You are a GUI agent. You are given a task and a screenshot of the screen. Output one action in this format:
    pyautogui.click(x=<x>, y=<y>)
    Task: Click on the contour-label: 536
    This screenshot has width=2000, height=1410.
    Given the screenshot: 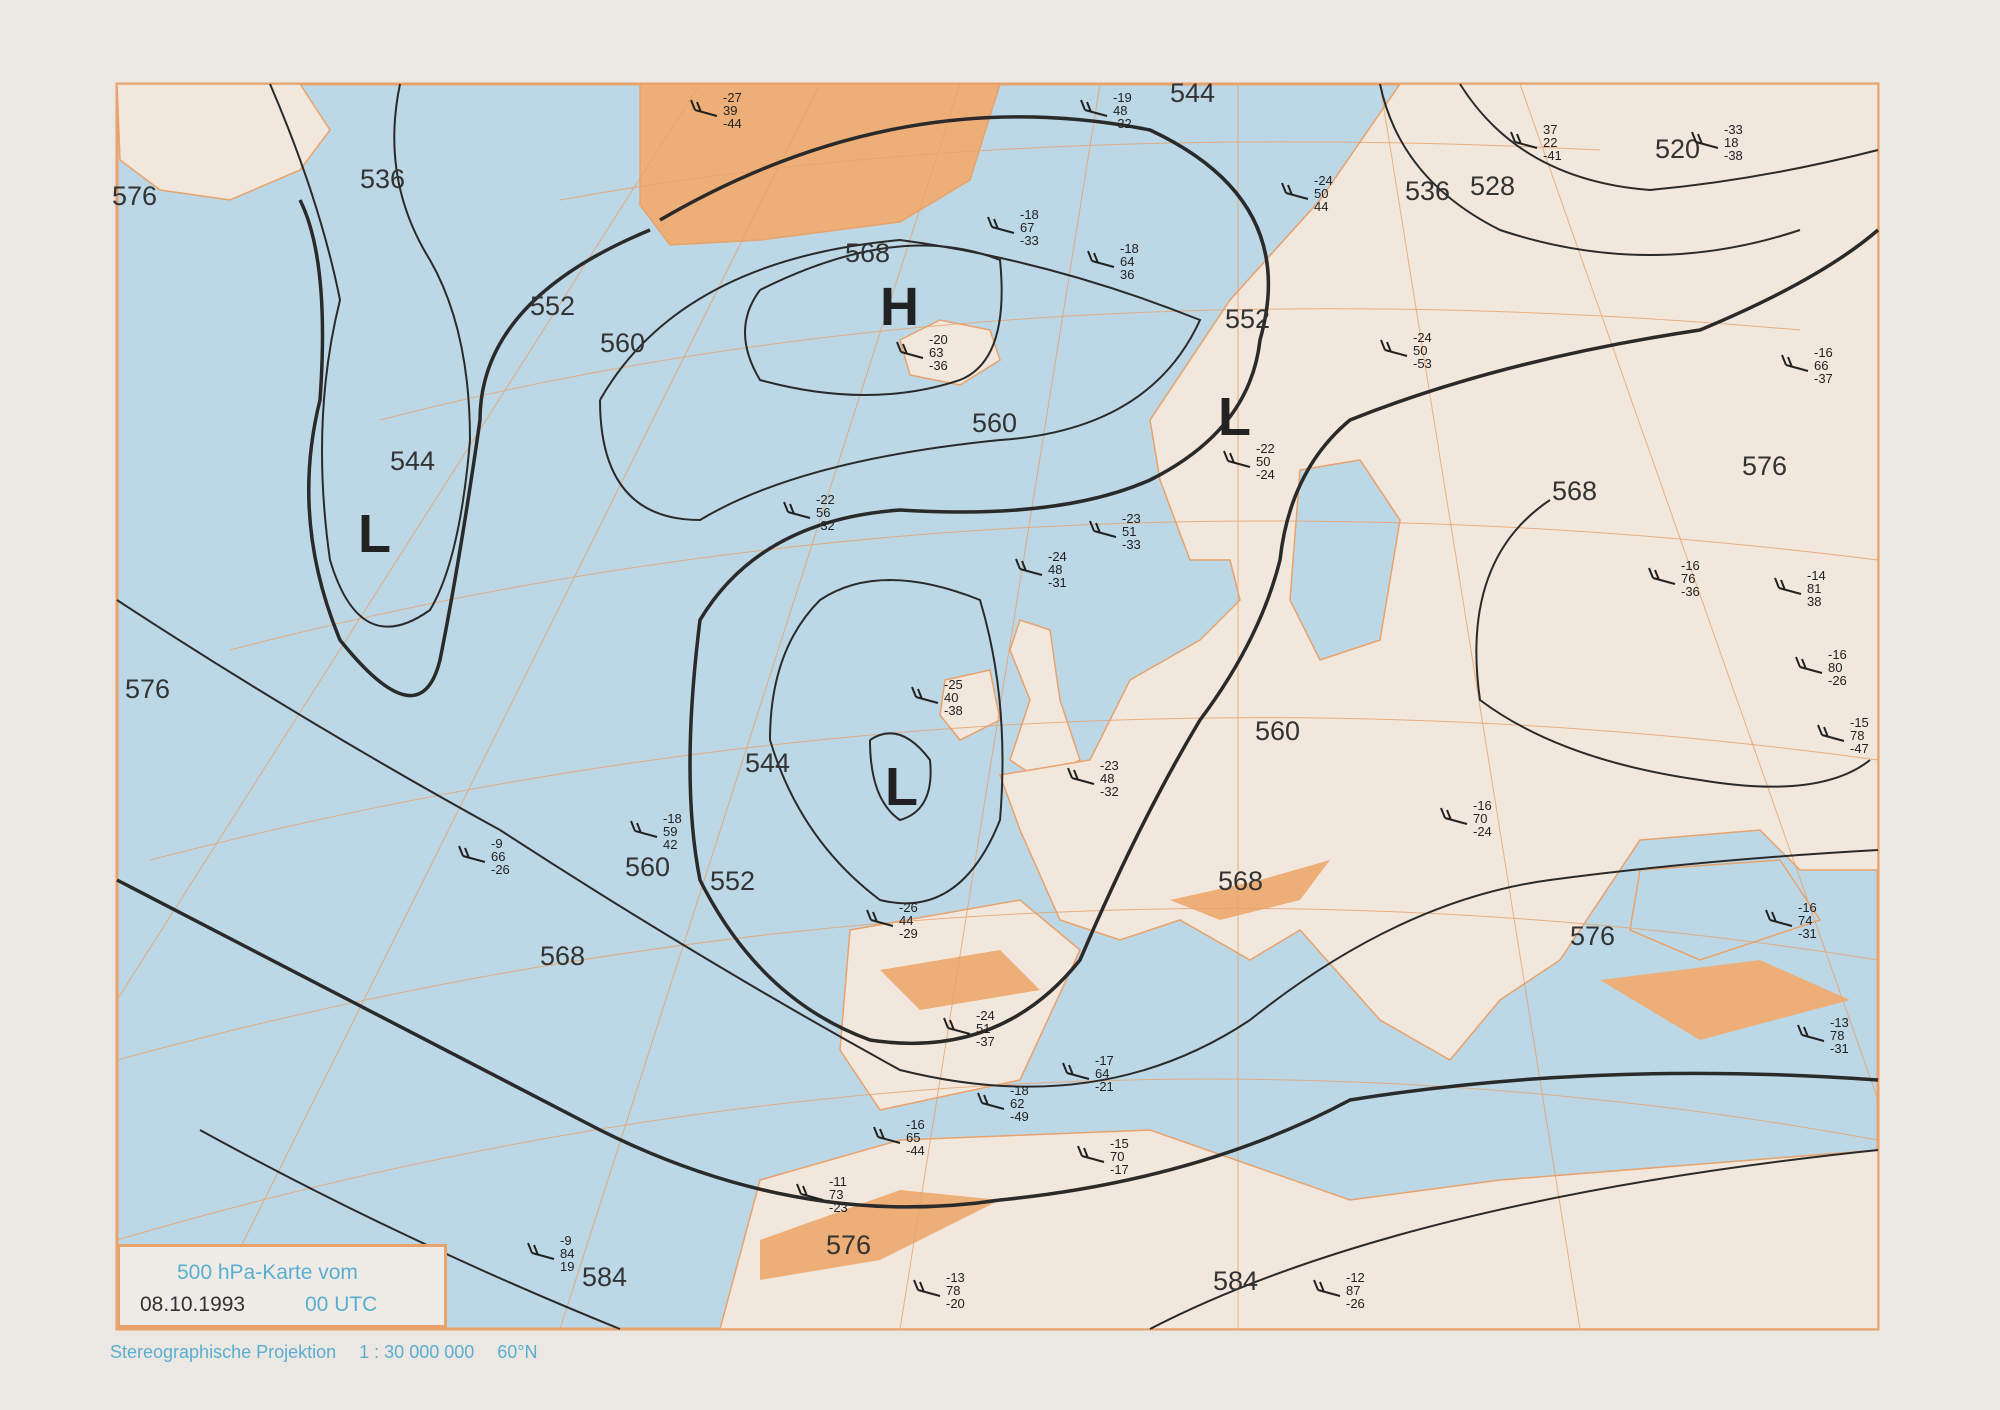 What is the action you would take?
    pyautogui.click(x=382, y=179)
    